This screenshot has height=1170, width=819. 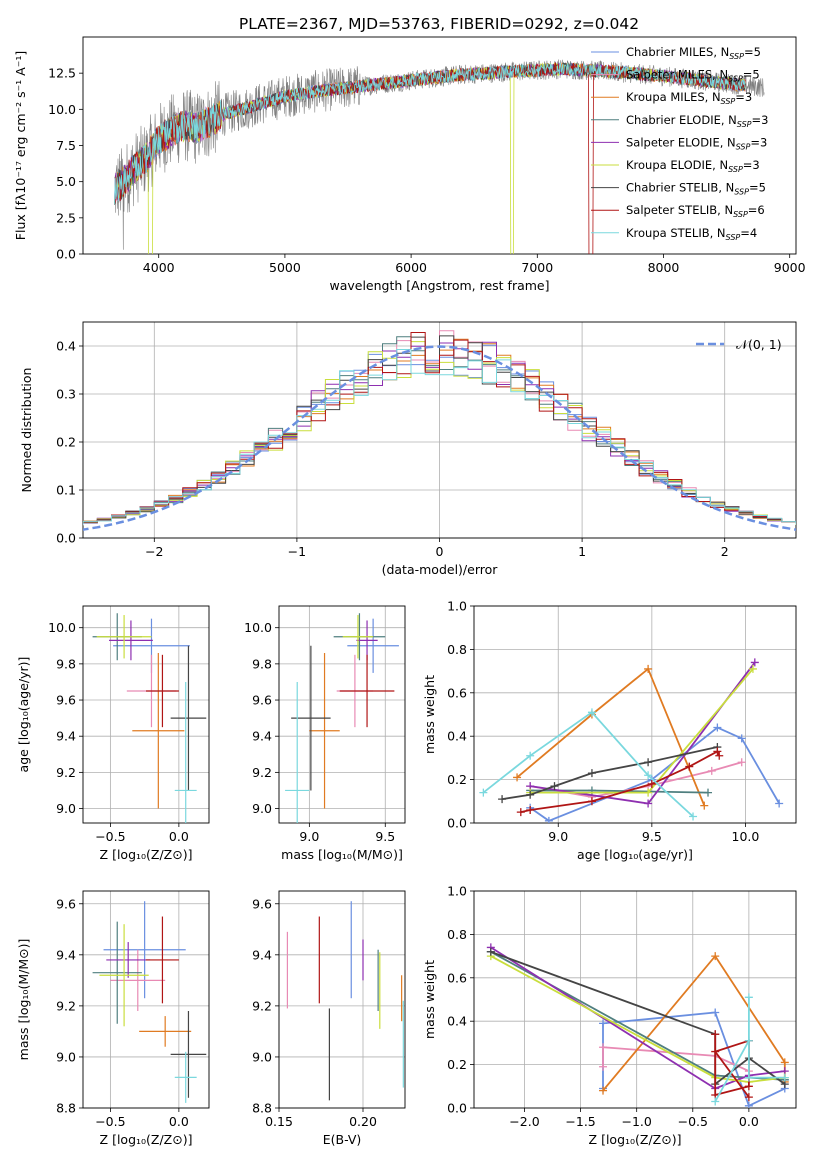 What do you see at coordinates (20, 145) in the screenshot?
I see `spectrum-ylabel: Flux [fλ10⁻¹⁷ erg cm⁻² s⁻¹ A⁻¹]` at bounding box center [20, 145].